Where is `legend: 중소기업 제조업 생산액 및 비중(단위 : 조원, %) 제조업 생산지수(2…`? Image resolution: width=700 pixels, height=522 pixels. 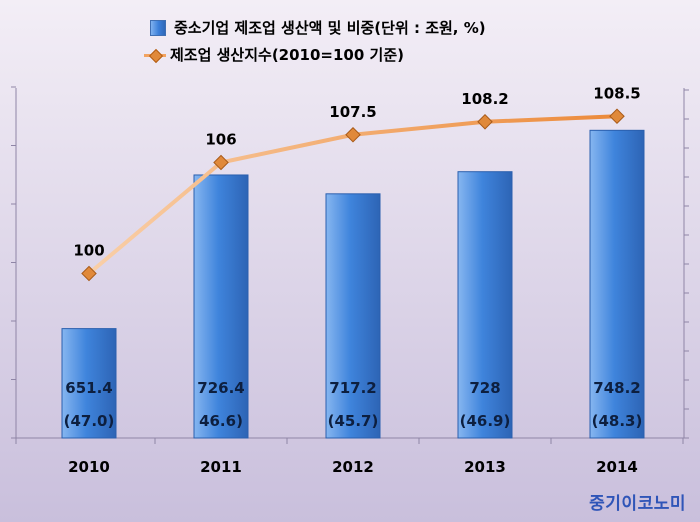
legend: 중소기업 제조업 생산액 및 비중(단위 : 조원, %) 제조업 생산지수(2… is located at coordinates (315, 41).